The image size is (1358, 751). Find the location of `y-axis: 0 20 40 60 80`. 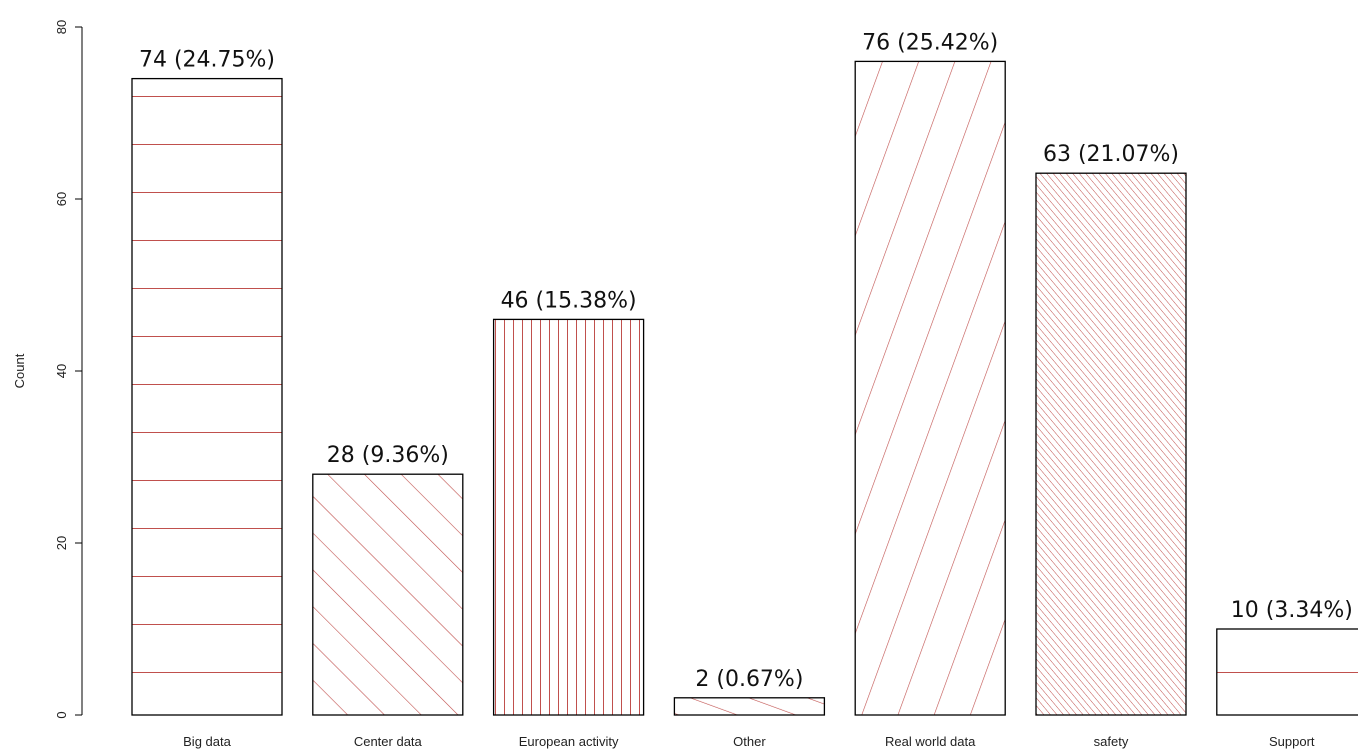

y-axis: 0 20 40 60 80 is located at coordinates (68, 369).